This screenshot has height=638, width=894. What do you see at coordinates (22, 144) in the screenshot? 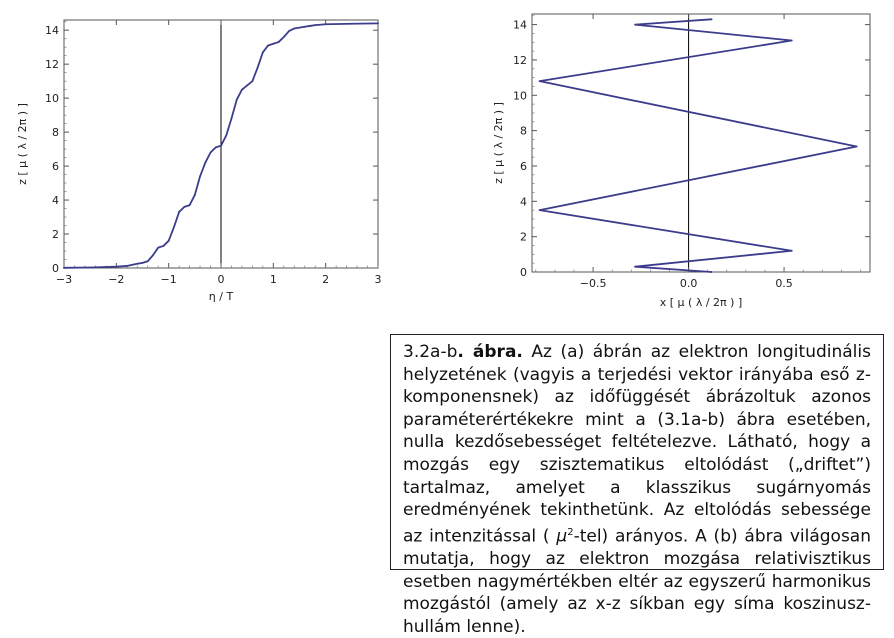
I see `chart-a-y-axis-label: z [ μ ( λ / 2π ) ]` at bounding box center [22, 144].